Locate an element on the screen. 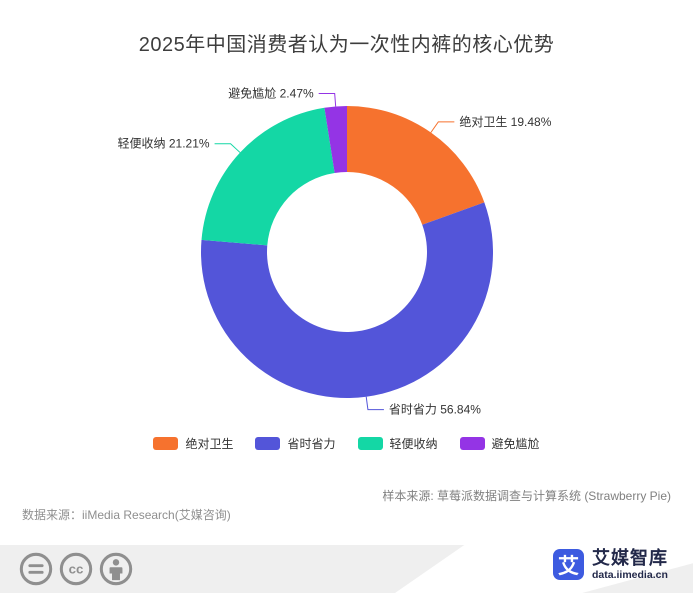 The height and width of the screenshot is (593, 693). legend-item-1: 省时省力 is located at coordinates (295, 443).